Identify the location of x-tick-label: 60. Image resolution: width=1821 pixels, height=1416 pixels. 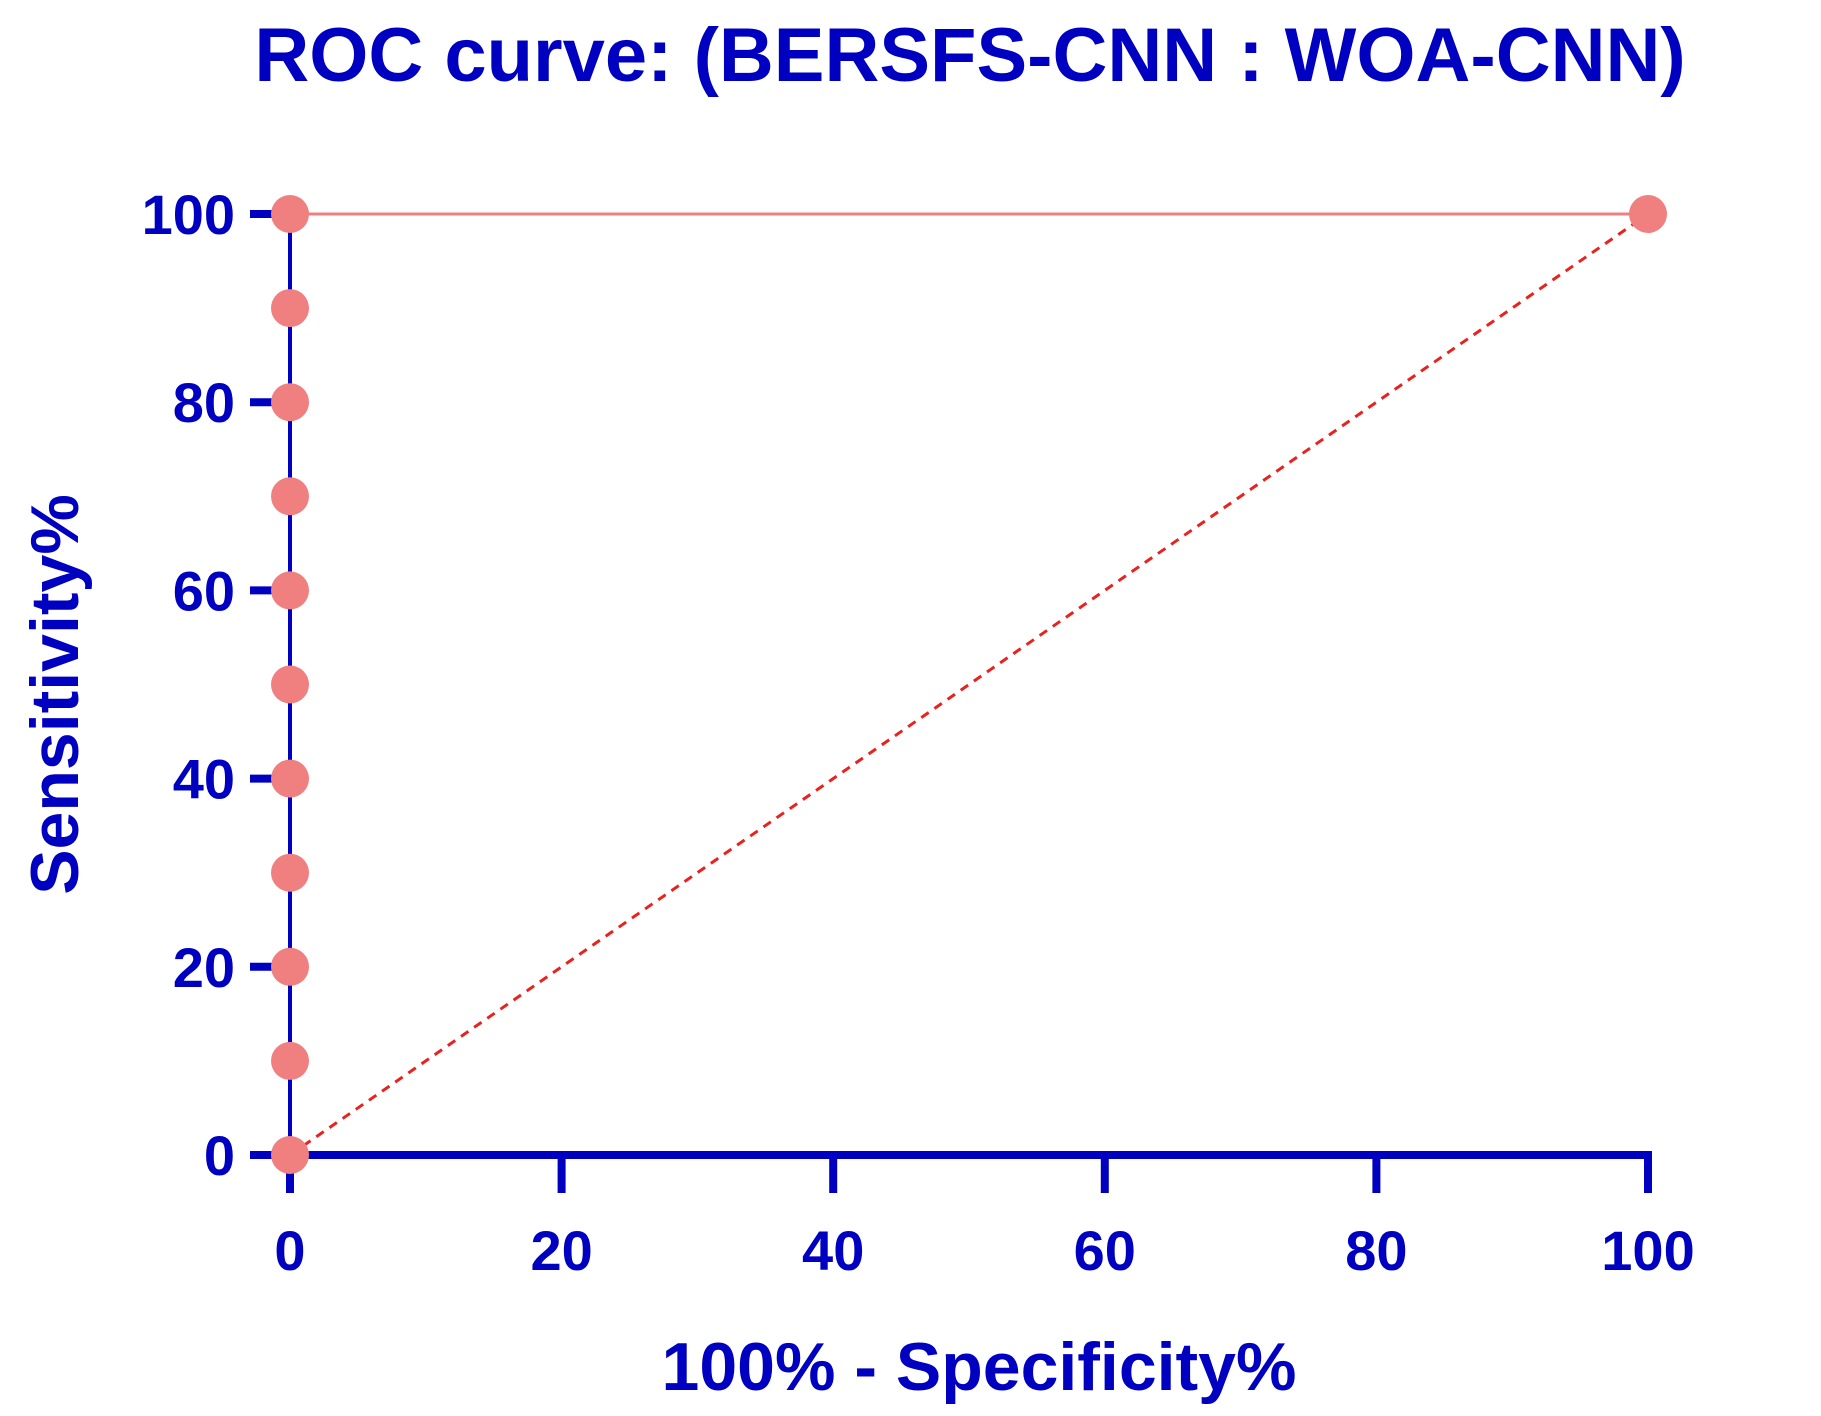
(1105, 1250).